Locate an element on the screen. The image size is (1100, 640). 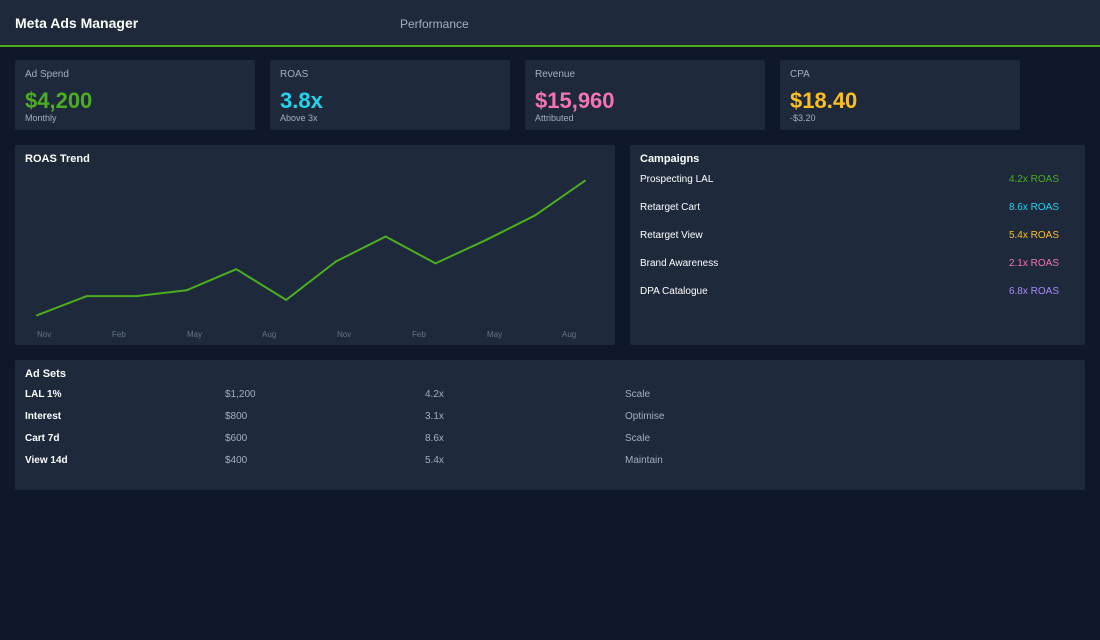
kpi-label: ROAS is located at coordinates (294, 74).